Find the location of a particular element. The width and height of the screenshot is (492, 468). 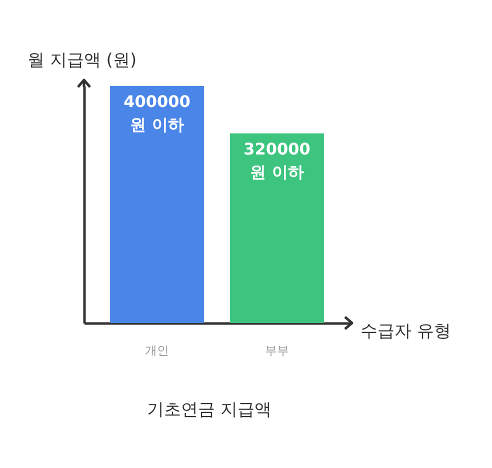

y-axis-title: 월 지급액 (원) is located at coordinates (82, 60).